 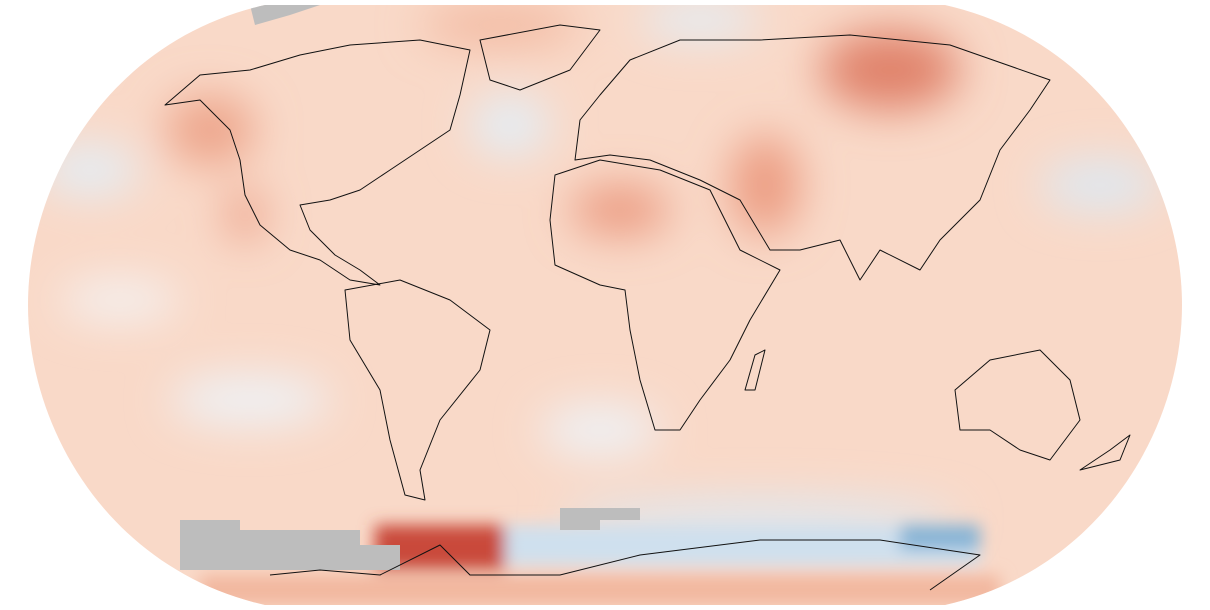 I want to click on north-america, so click(x=317, y=162).